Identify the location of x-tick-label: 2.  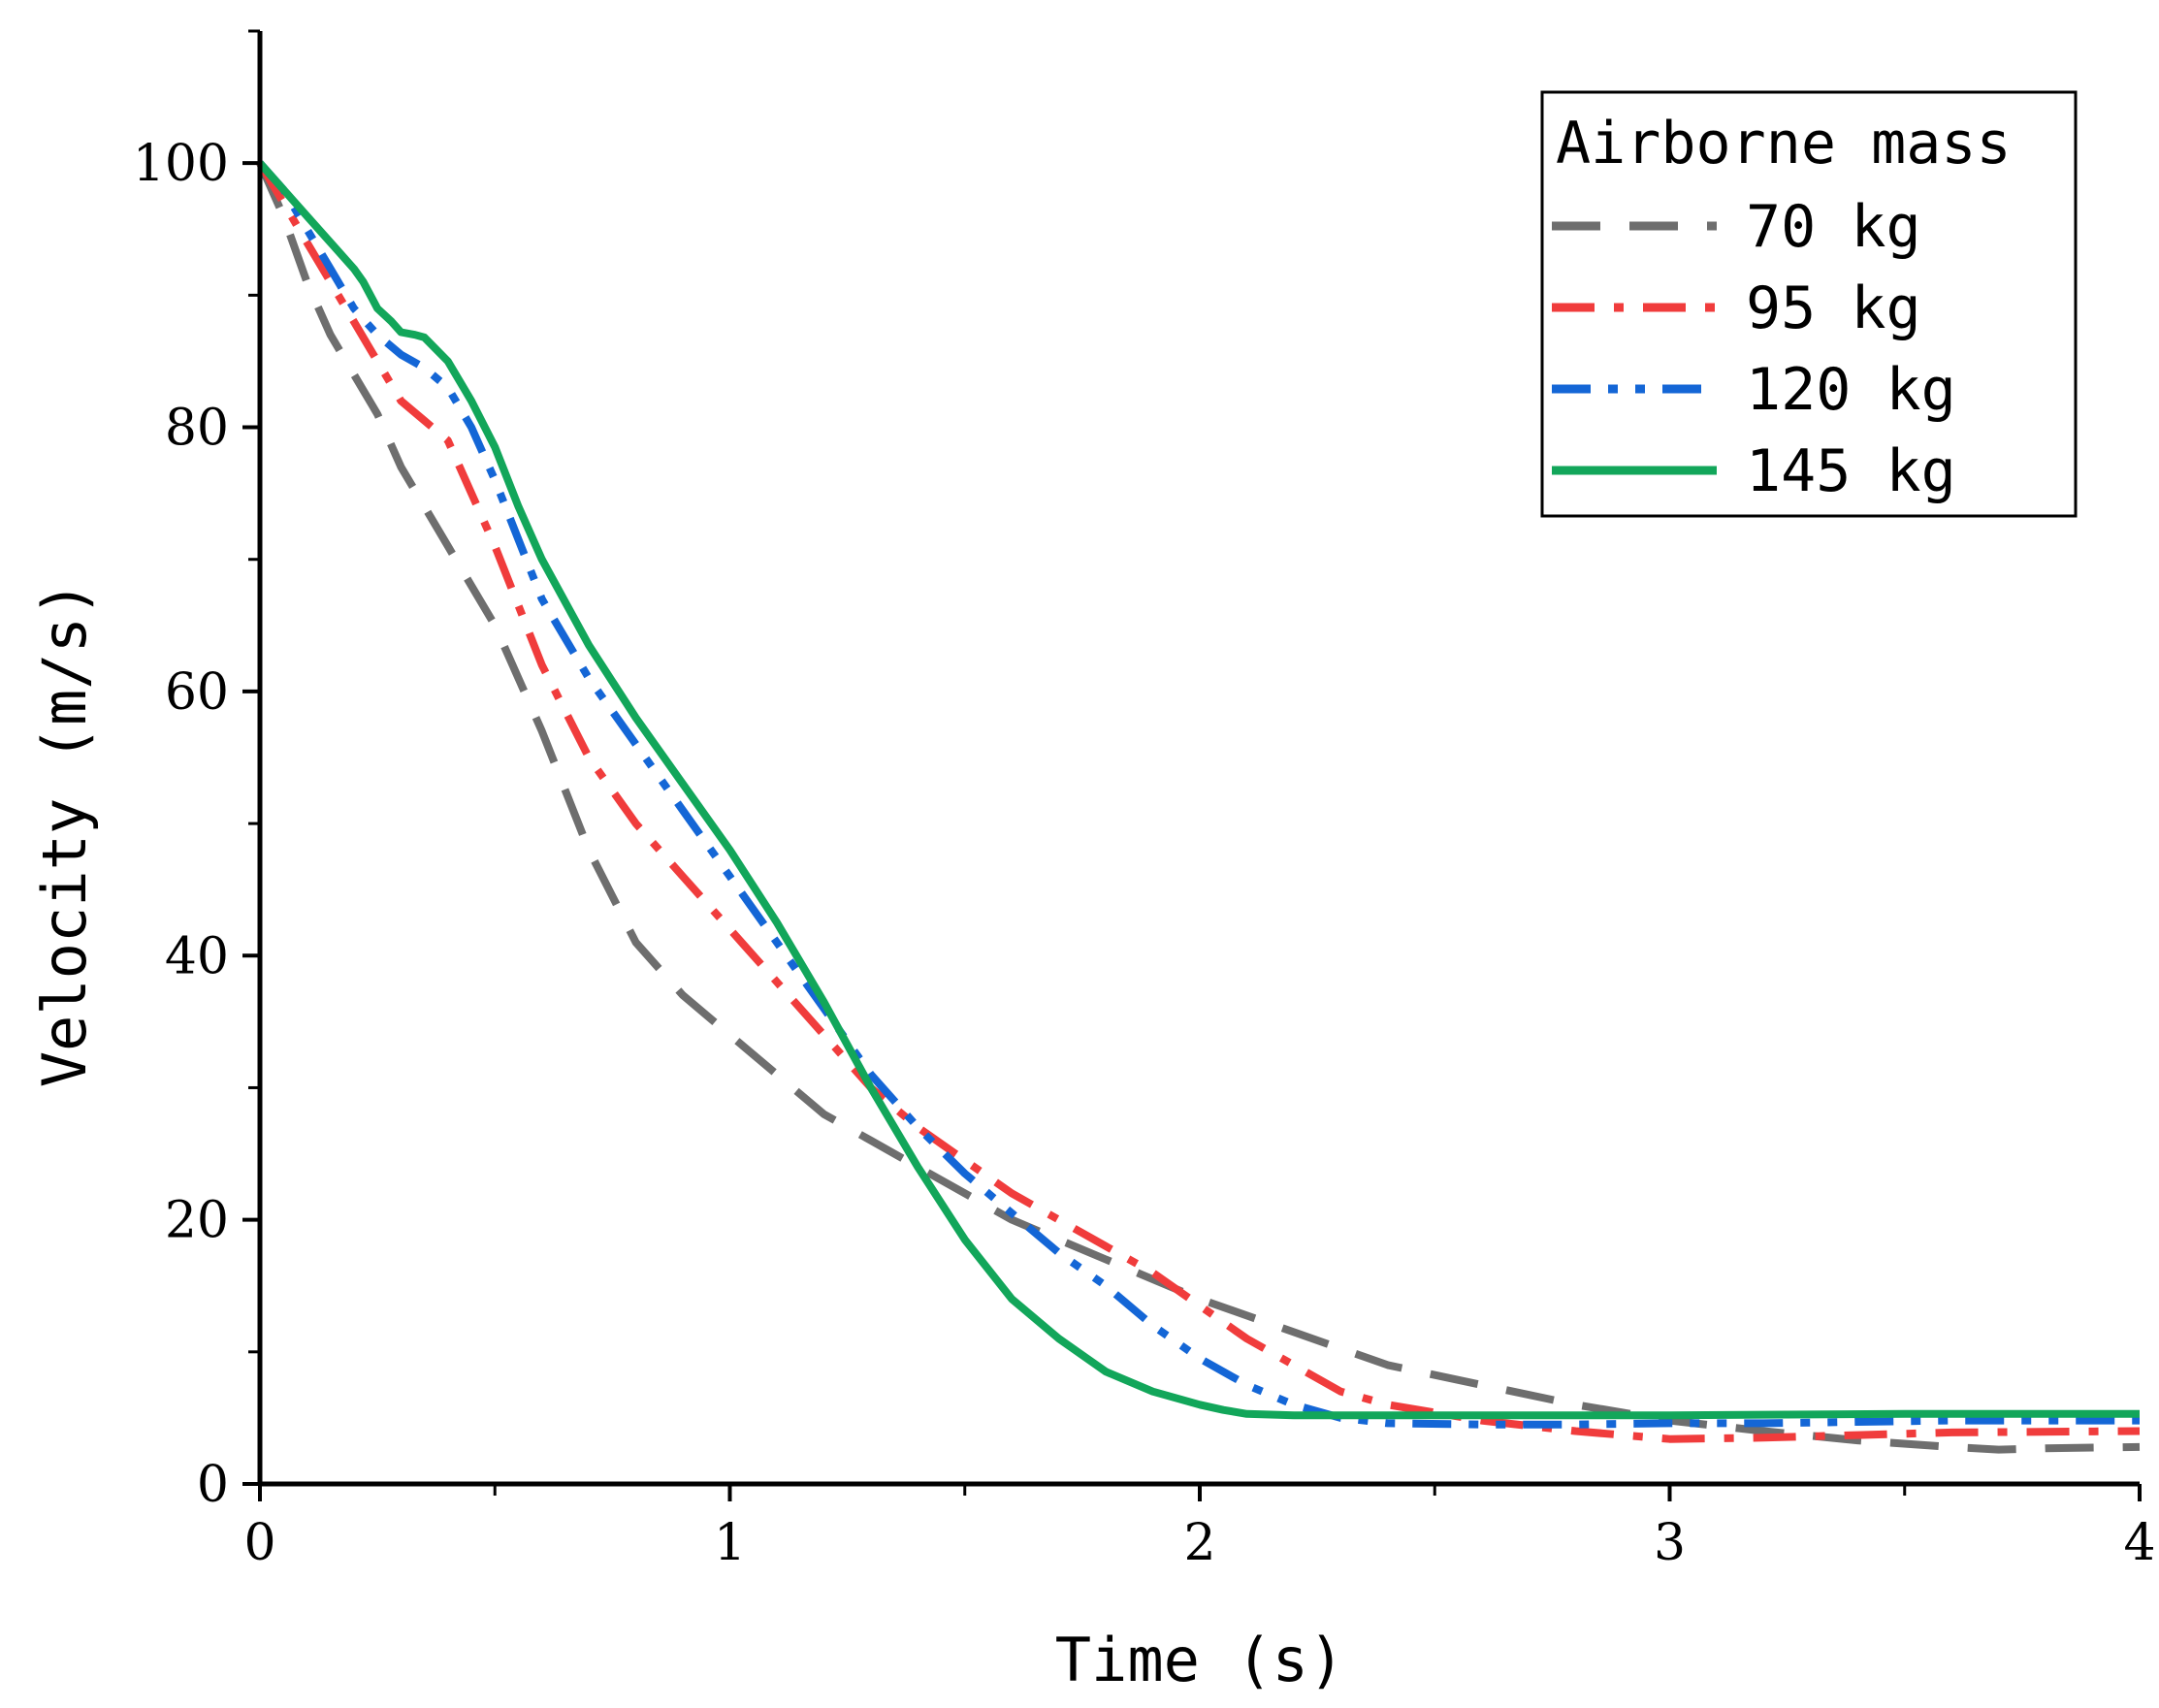
(1199, 1543).